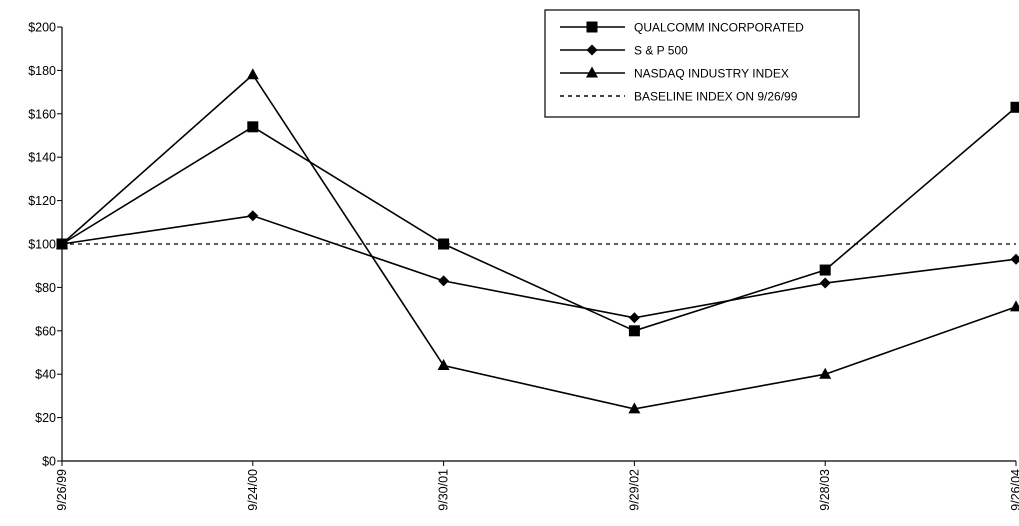 Image resolution: width=1019 pixels, height=526 pixels. I want to click on x-tick-label: 9/26/04, so click(1014, 490).